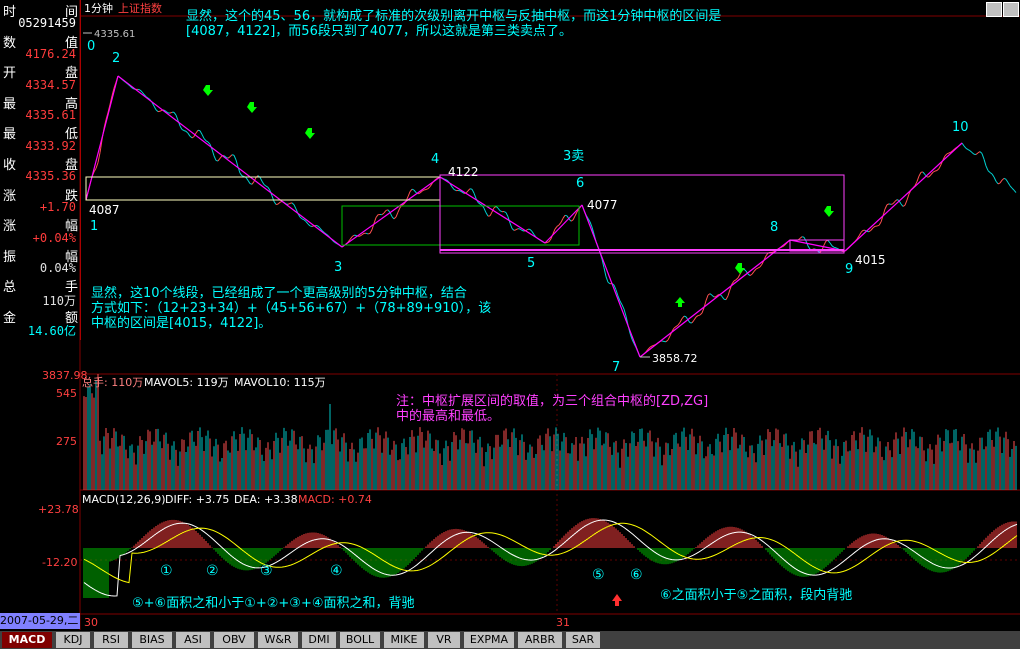 The height and width of the screenshot is (649, 1020). Describe the element at coordinates (1011, 9) in the screenshot. I see `close-icon` at that location.